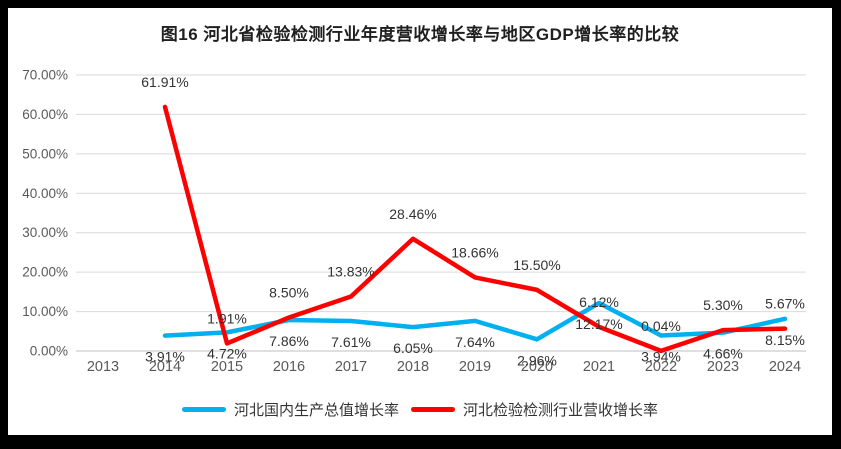  What do you see at coordinates (45, 114) in the screenshot?
I see `y-tick-label: 60.00%` at bounding box center [45, 114].